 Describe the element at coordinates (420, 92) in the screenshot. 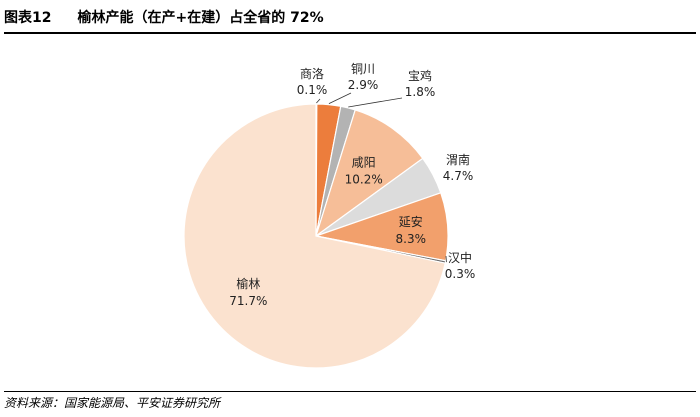

I see `slice-value-label: 1.8%` at that location.